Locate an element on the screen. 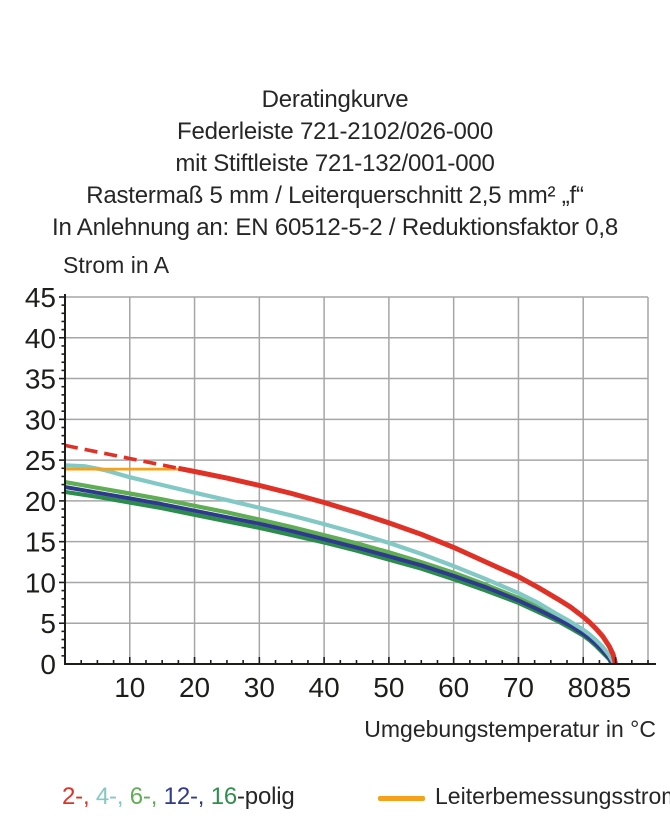  y-tick-label: 25 is located at coordinates (40, 460).